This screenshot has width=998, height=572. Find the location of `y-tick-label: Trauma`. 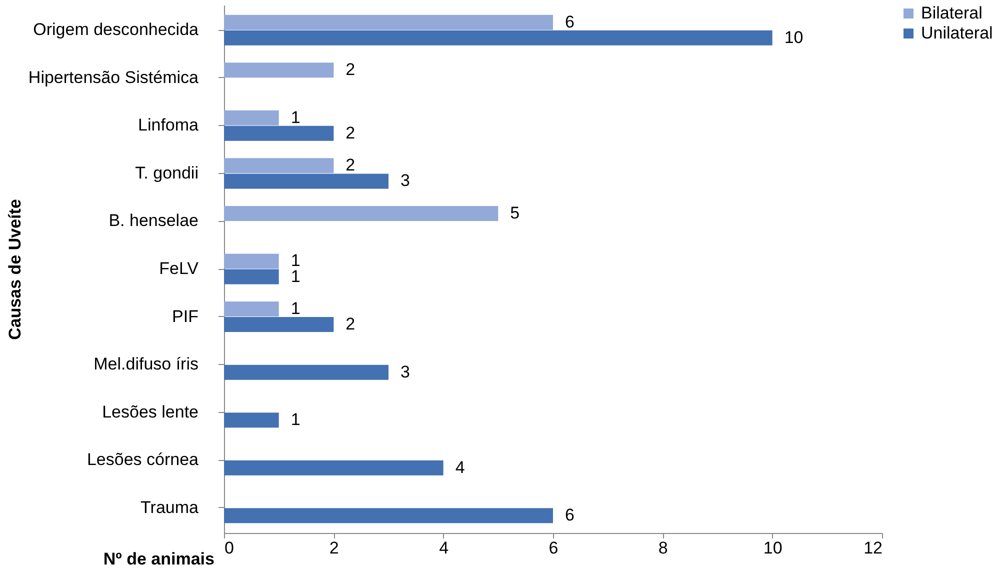

y-tick-label: Trauma is located at coordinates (170, 507).